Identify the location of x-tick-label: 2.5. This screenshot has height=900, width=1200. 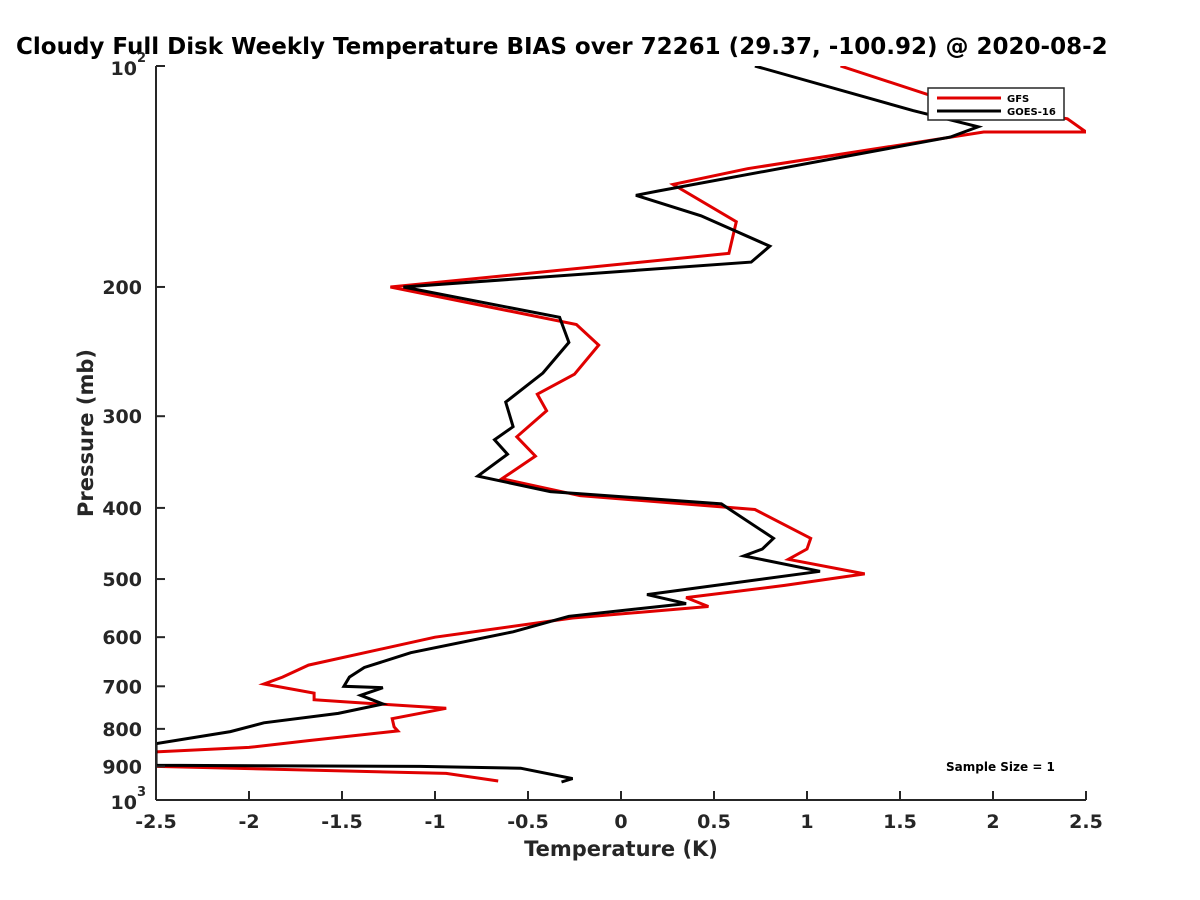
(1086, 822).